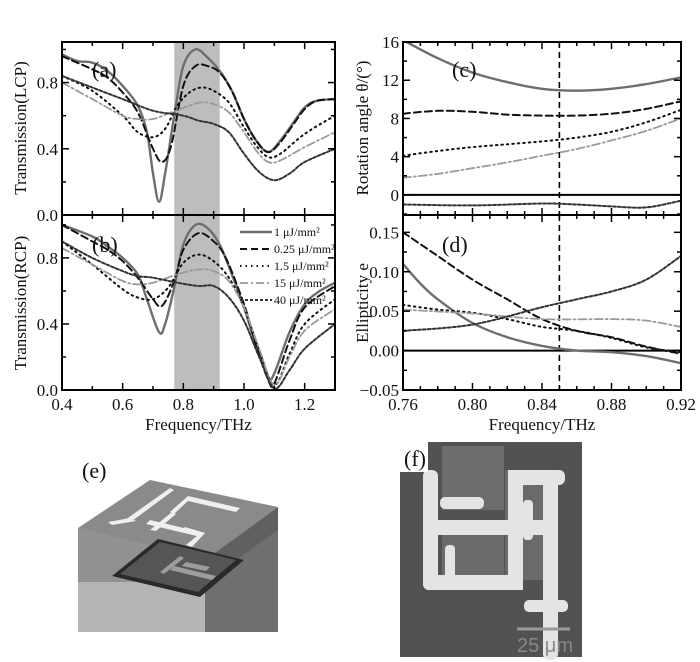 This screenshot has width=700, height=662. I want to click on micrograph-image-f: (f) 25 μm, so click(491, 551).